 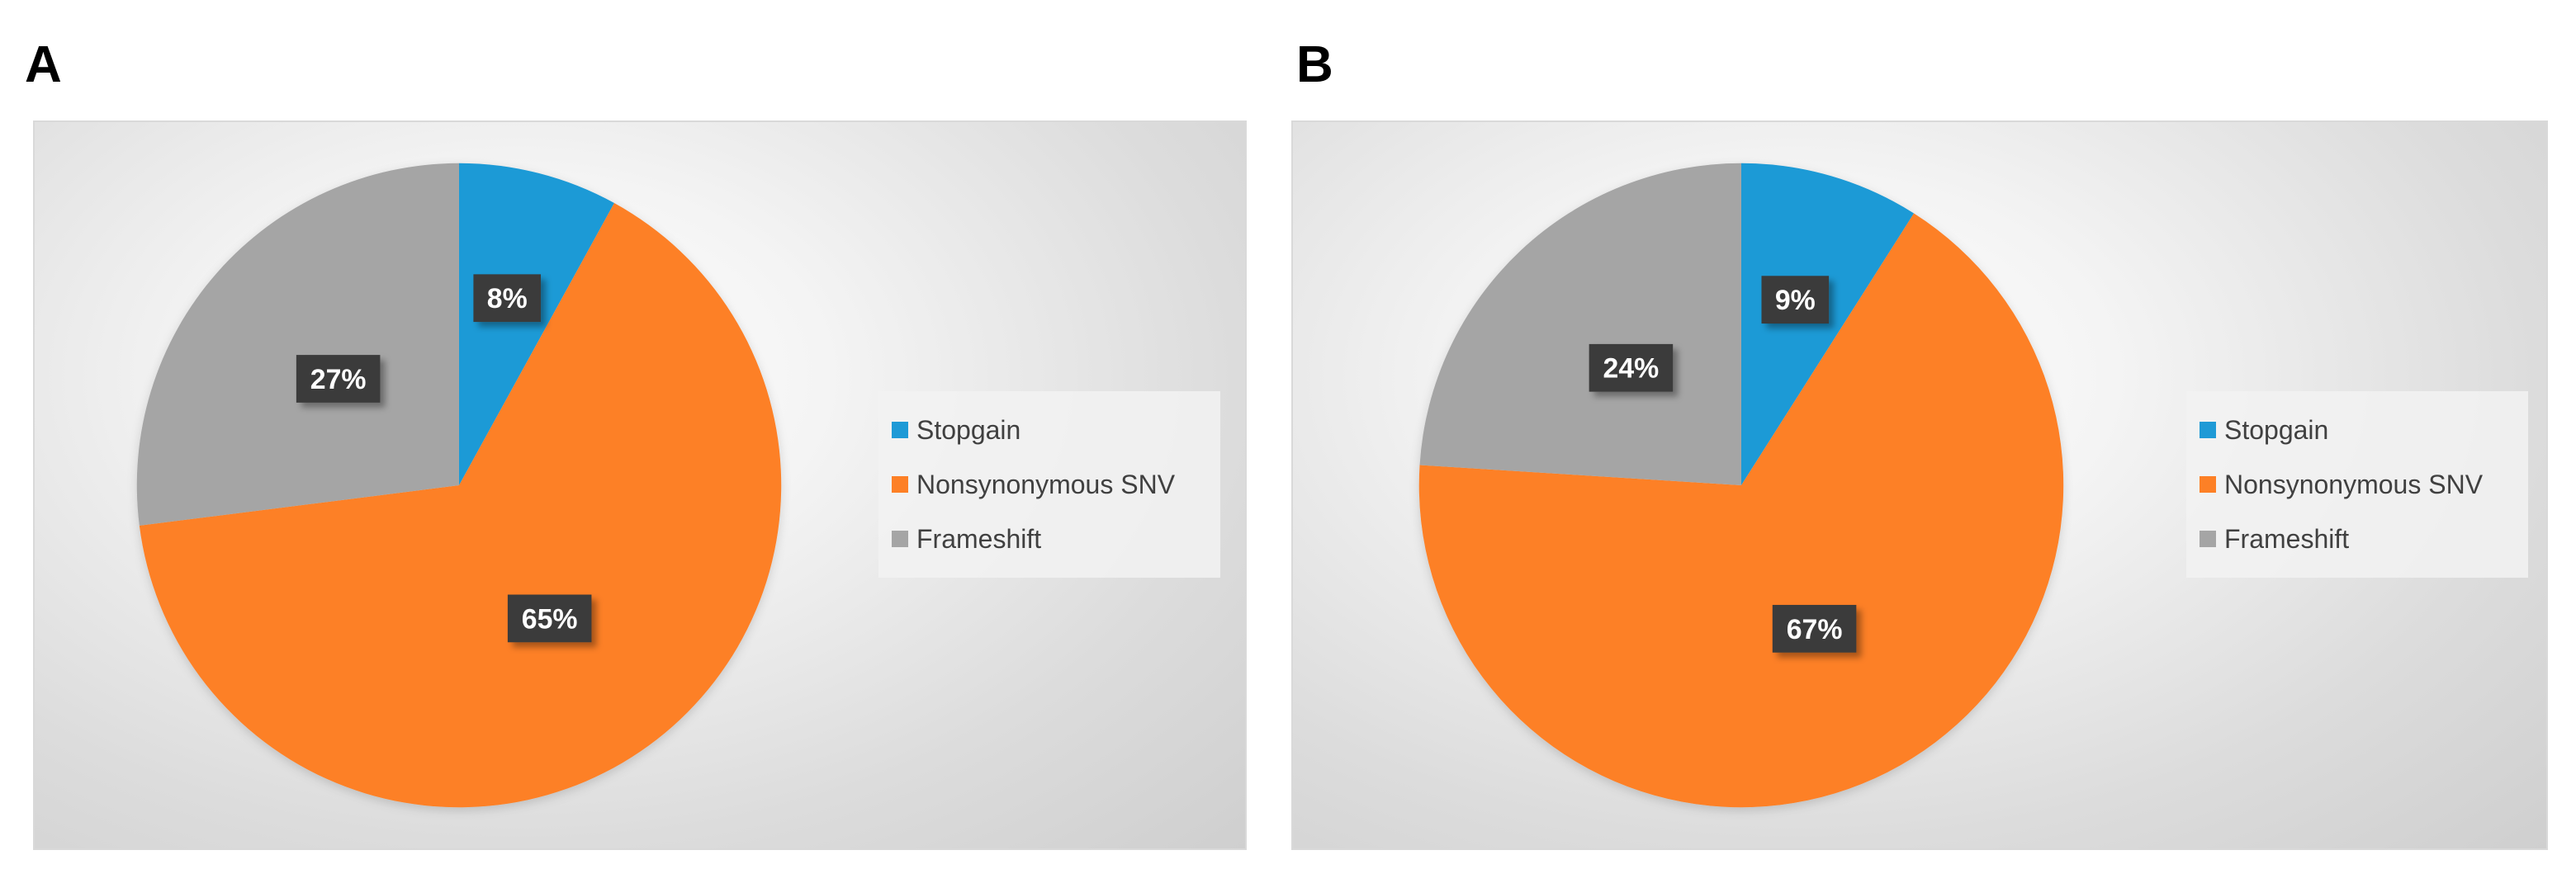 I want to click on panel-letter-a: A, so click(x=43, y=64).